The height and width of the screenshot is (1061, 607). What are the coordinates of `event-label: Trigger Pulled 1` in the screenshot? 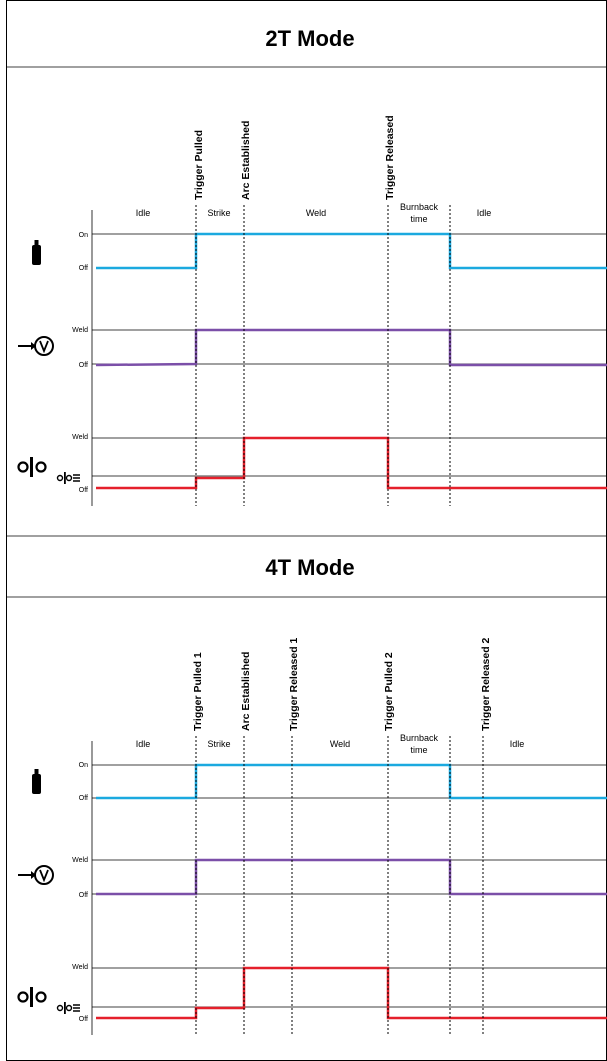 It's located at (198, 691).